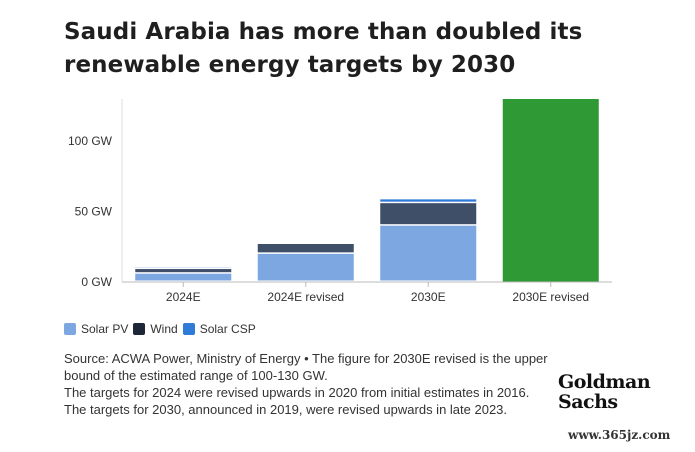  I want to click on y-tick-label: 100 GW, so click(90, 141).